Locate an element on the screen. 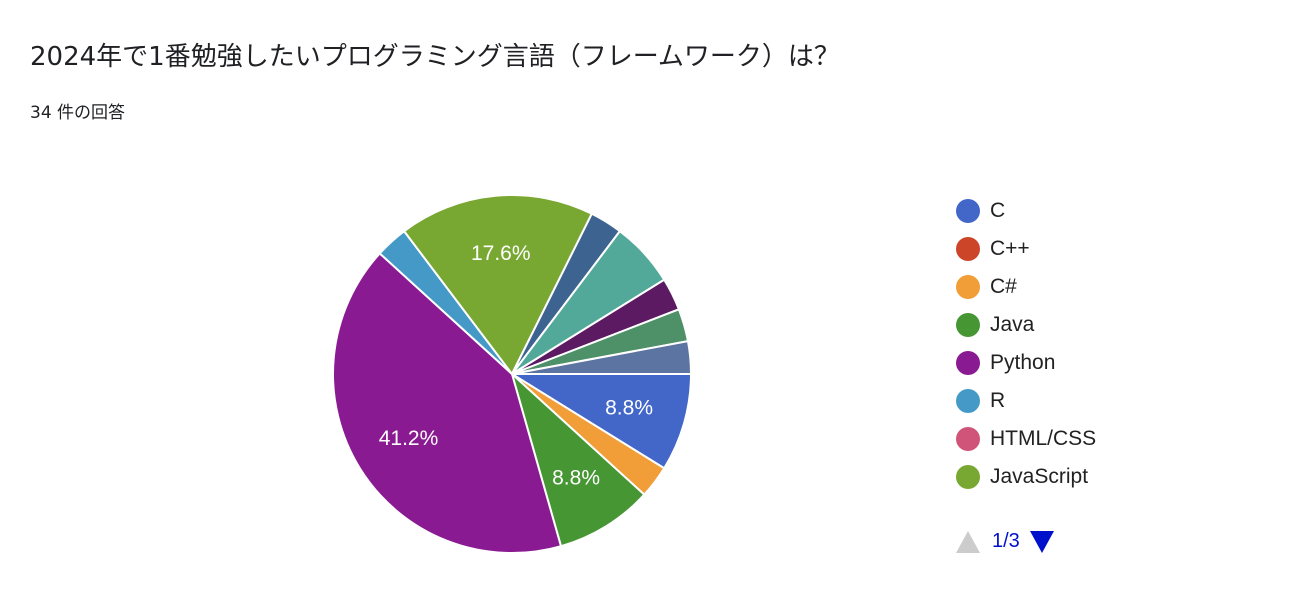 The width and height of the screenshot is (1290, 598). chart-title: 2024年で1番勉強したいプログラミング言語（フレームワーク）は？ is located at coordinates (435, 57).